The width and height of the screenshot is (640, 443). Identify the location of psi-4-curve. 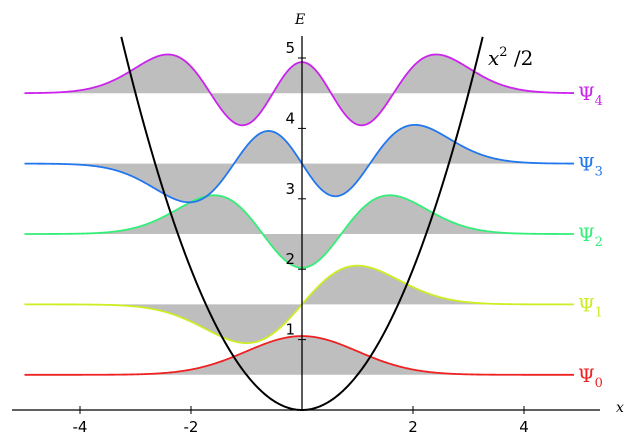
(299, 90).